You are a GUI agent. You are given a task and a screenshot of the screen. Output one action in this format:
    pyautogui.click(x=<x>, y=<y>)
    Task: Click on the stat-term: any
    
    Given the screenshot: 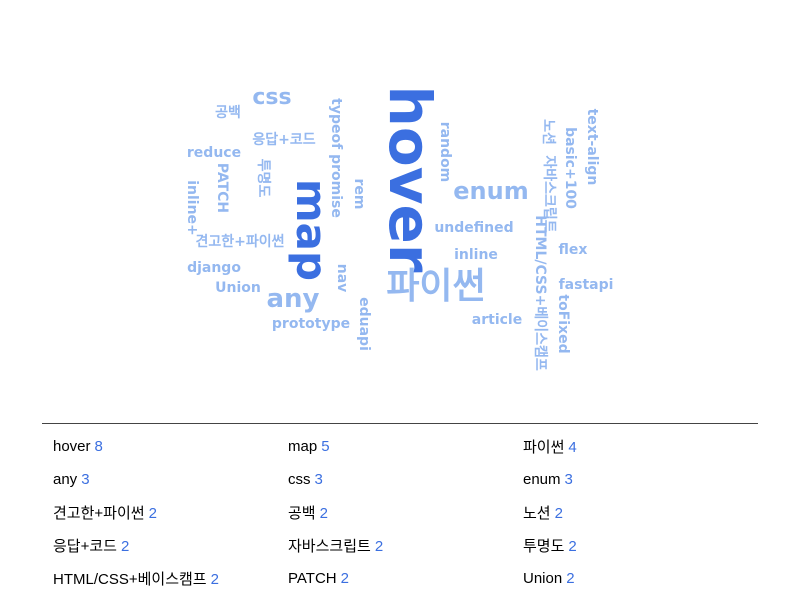 What is the action you would take?
    pyautogui.click(x=65, y=479)
    